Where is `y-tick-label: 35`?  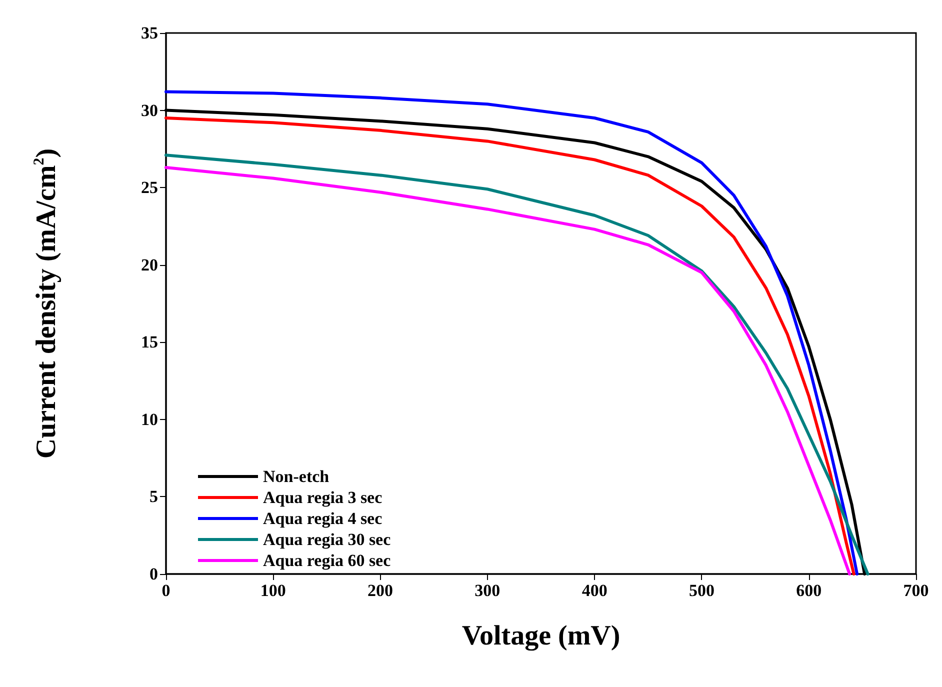 y-tick-label: 35 is located at coordinates (149, 33).